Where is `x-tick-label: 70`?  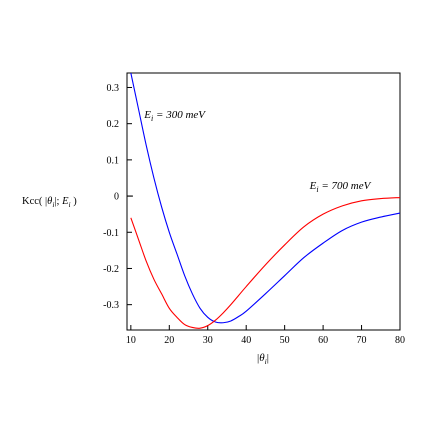
x-tick-label: 70 is located at coordinates (362, 340).